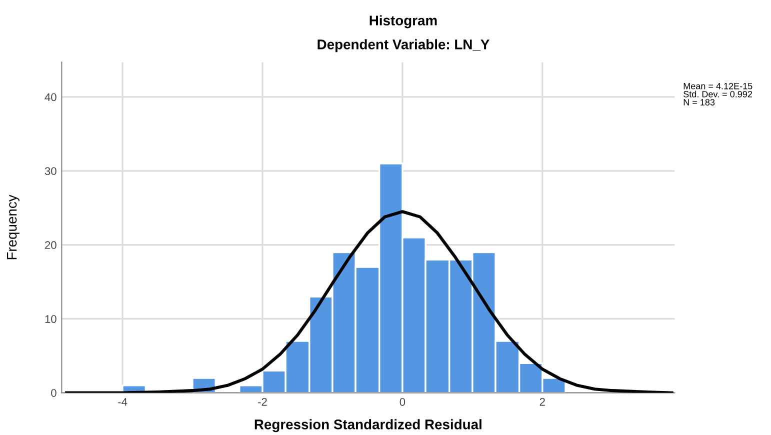  What do you see at coordinates (50, 171) in the screenshot?
I see `y-tick-label: 30` at bounding box center [50, 171].